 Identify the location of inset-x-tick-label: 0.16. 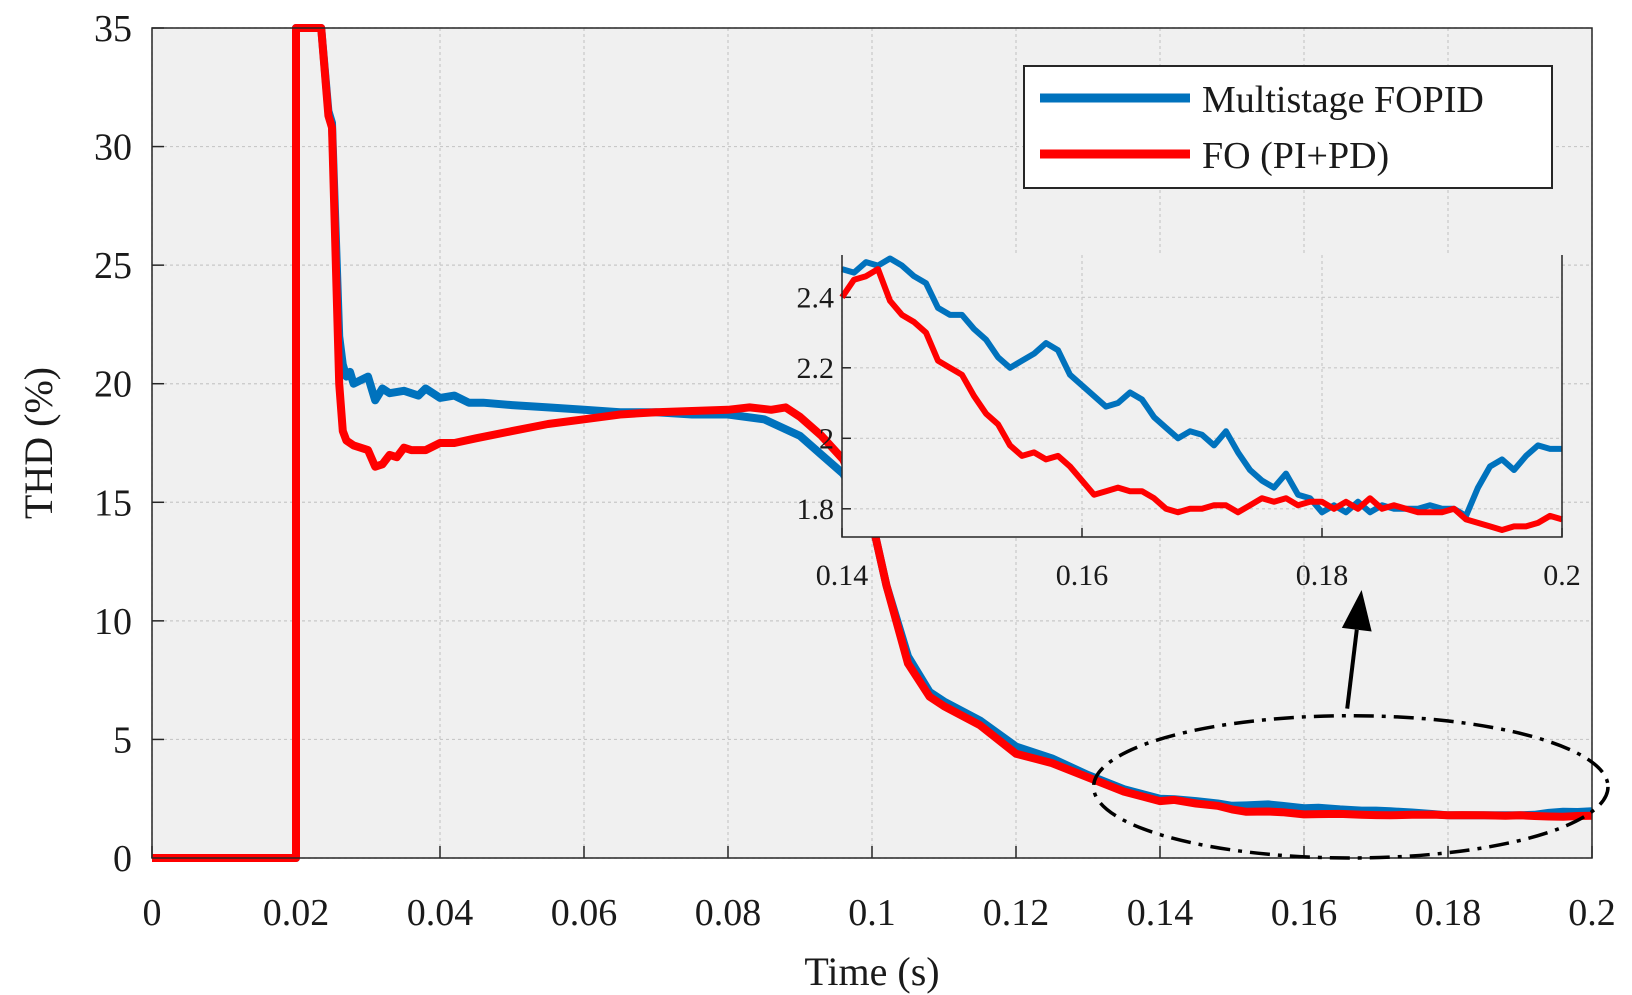
(1082, 575).